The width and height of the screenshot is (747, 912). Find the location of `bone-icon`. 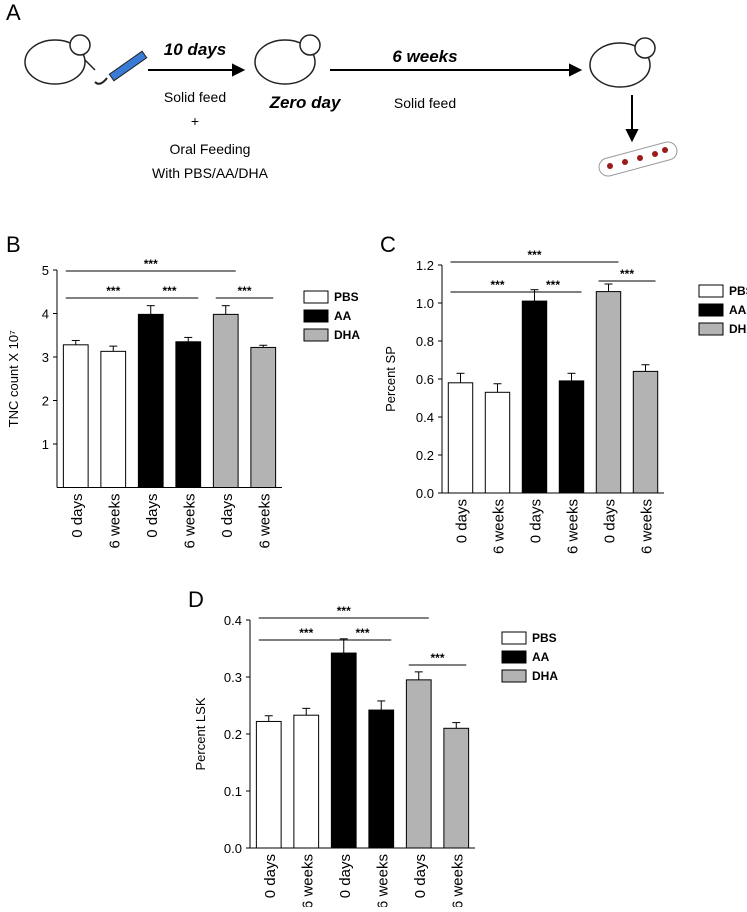

bone-icon is located at coordinates (638, 159).